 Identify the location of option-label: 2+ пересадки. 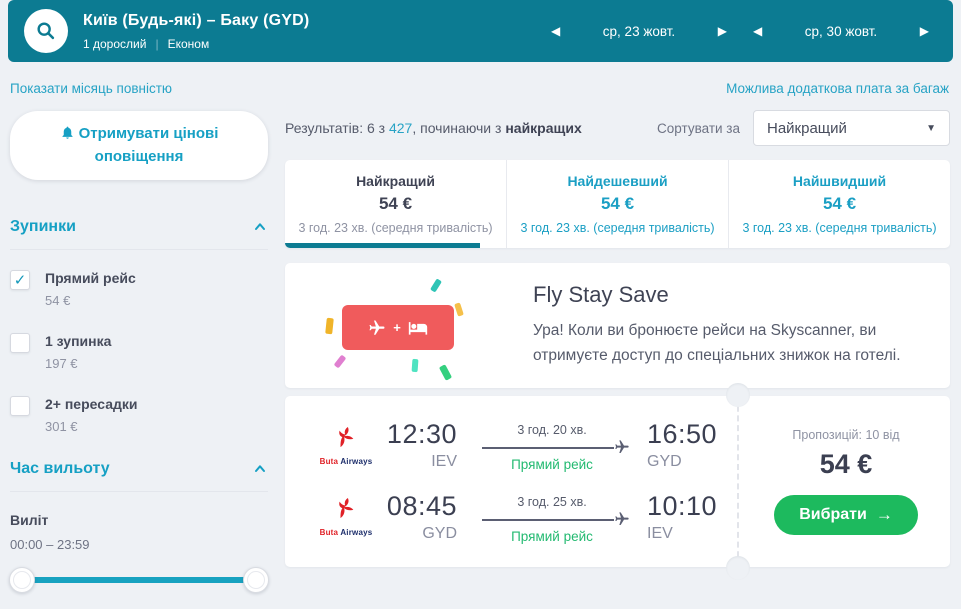
(91, 403).